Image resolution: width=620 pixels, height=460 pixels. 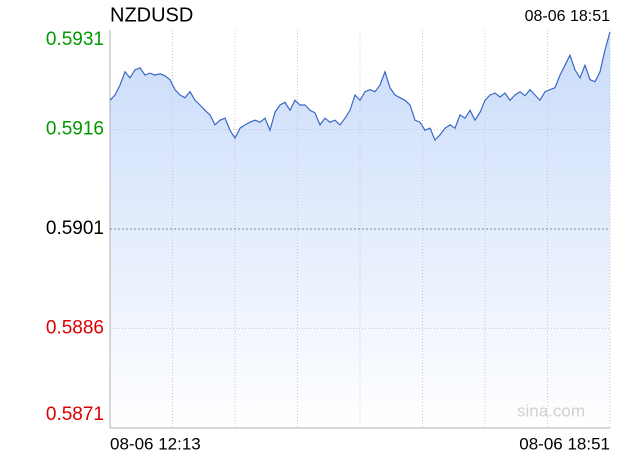 What do you see at coordinates (75, 228) in the screenshot?
I see `y-tick-label: 0.5901` at bounding box center [75, 228].